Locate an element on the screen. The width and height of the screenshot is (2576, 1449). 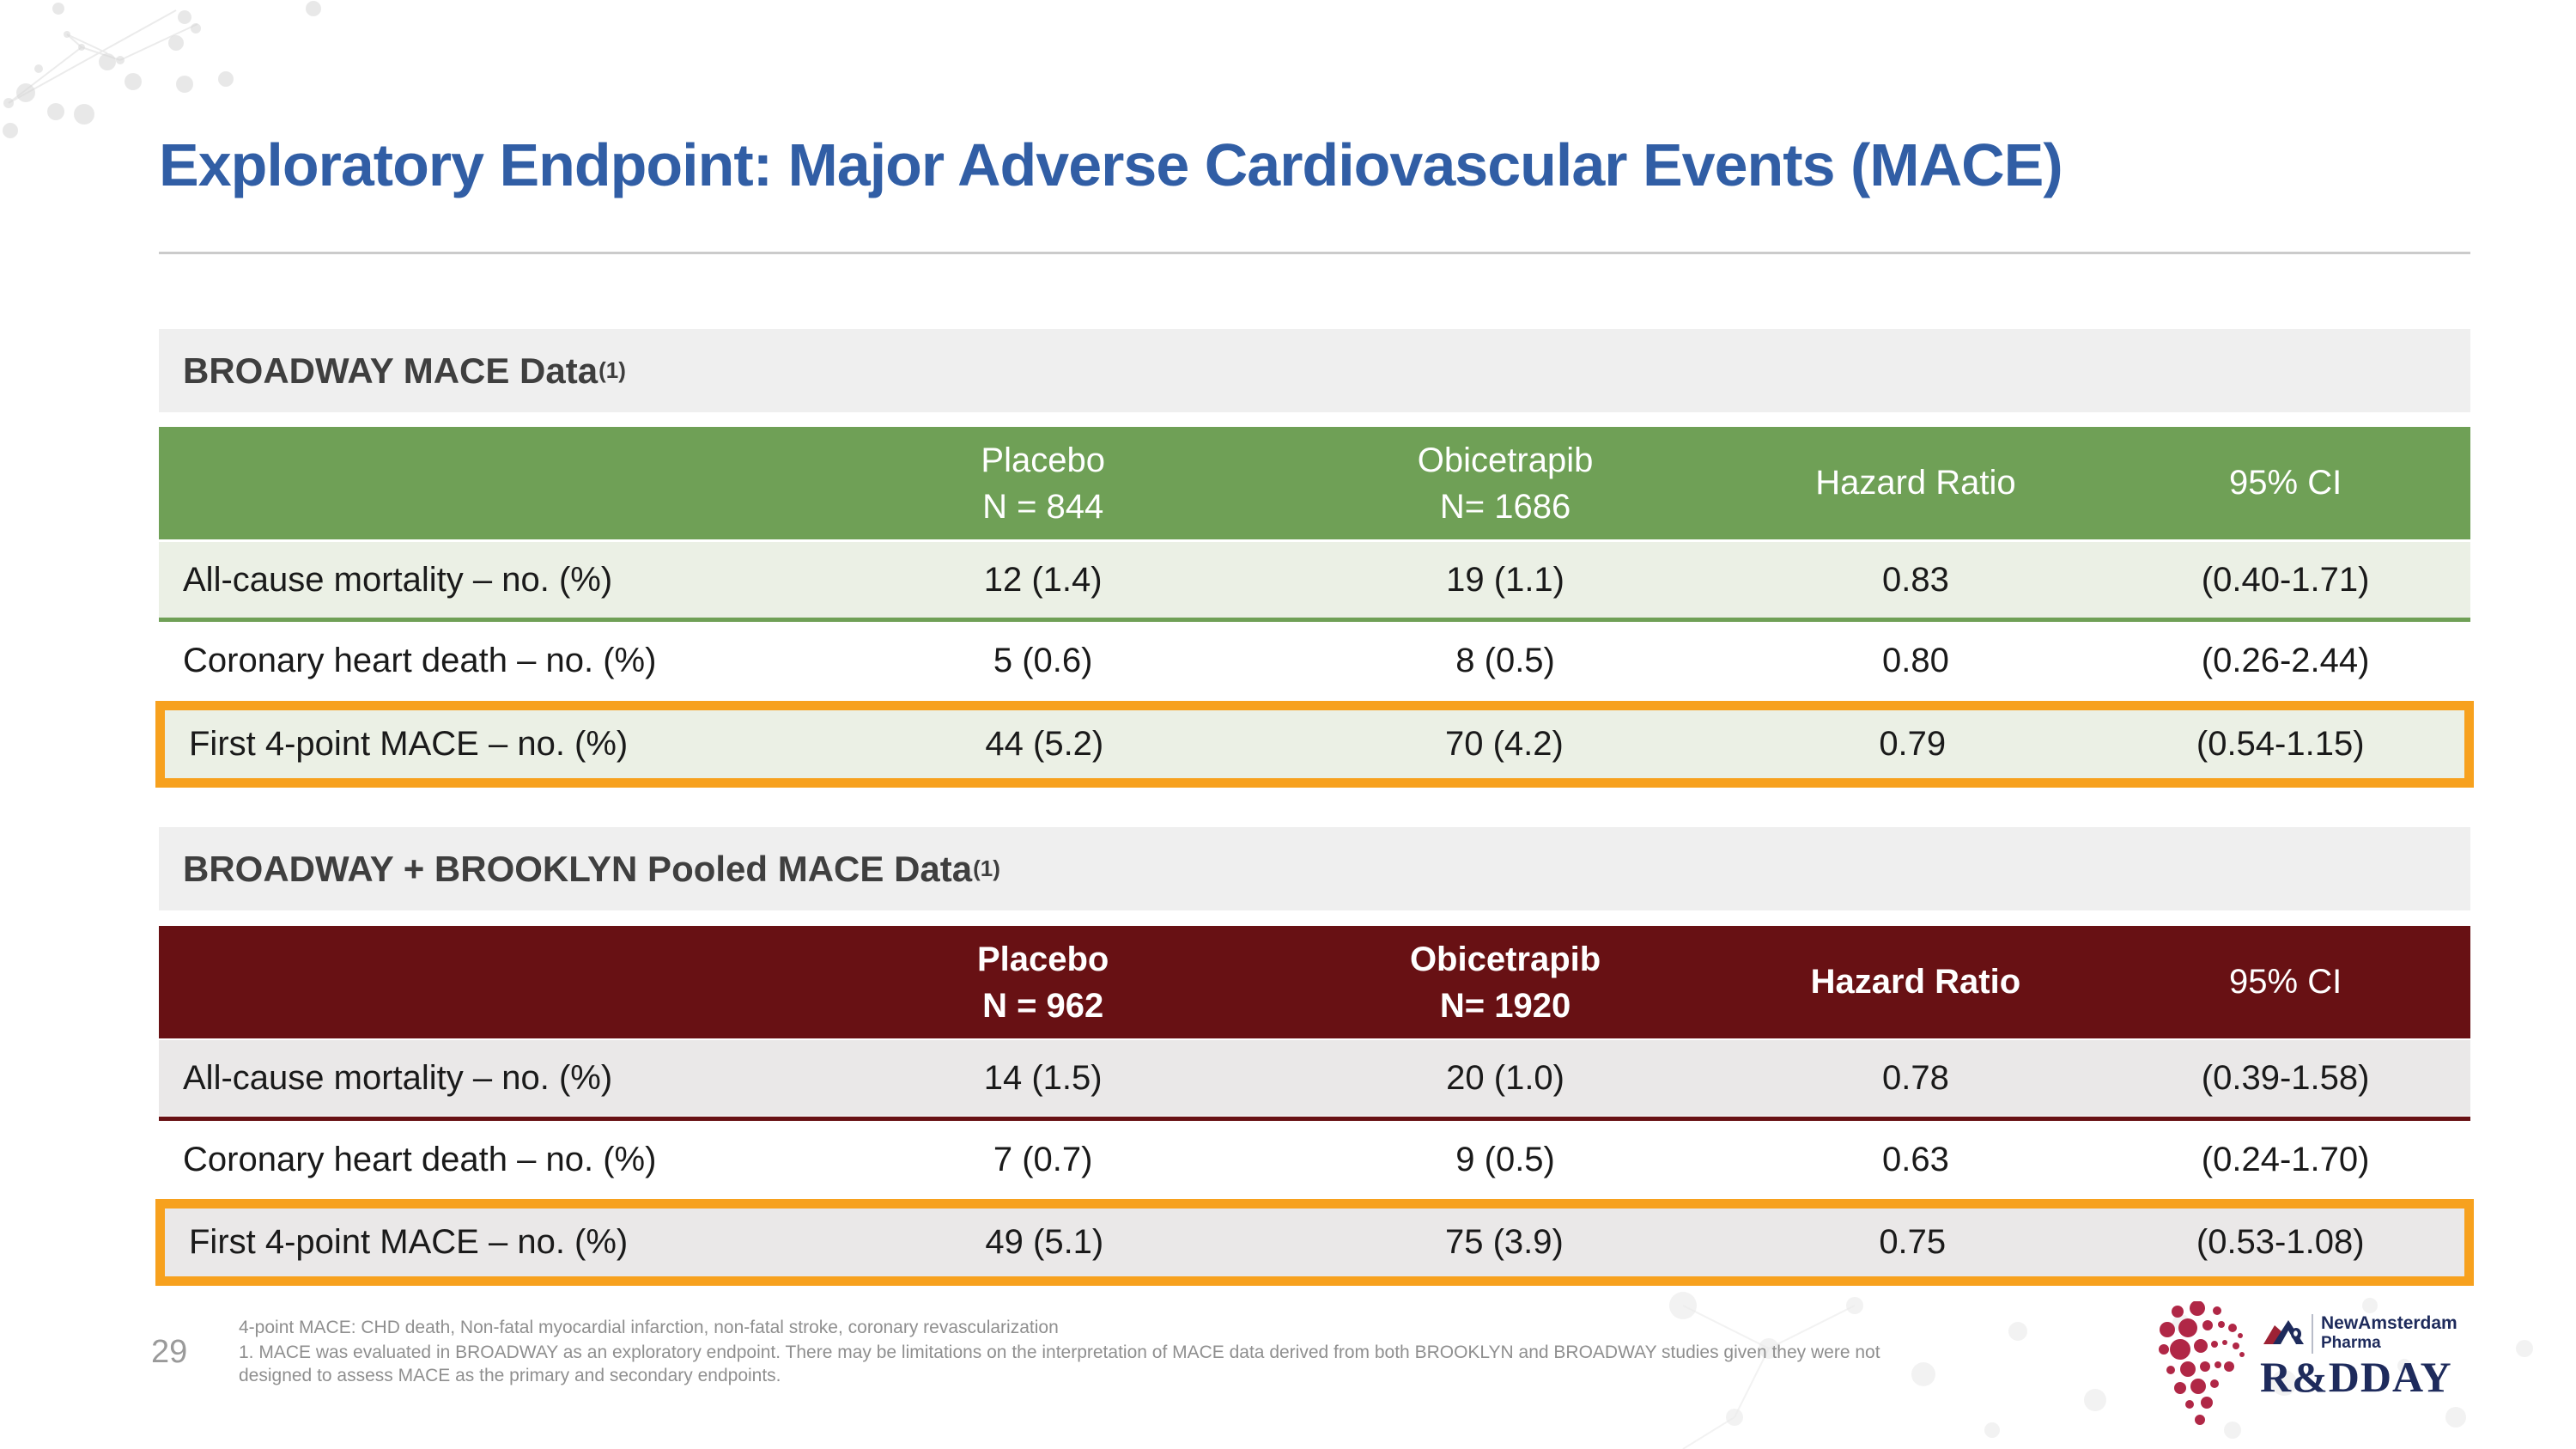
logo-block: NewAmsterdam Pharma R&DDAY is located at coordinates (2363, 1374).